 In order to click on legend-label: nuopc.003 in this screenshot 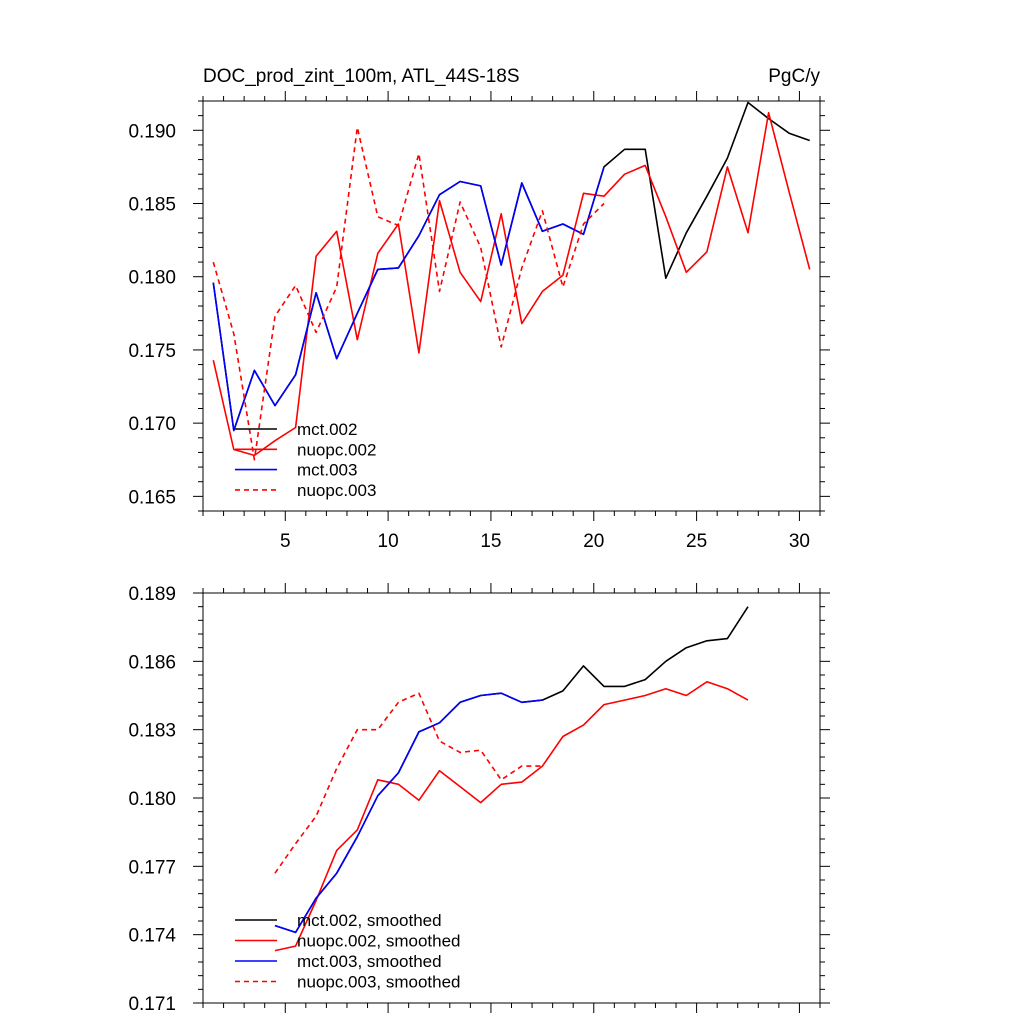, I will do `click(336, 490)`.